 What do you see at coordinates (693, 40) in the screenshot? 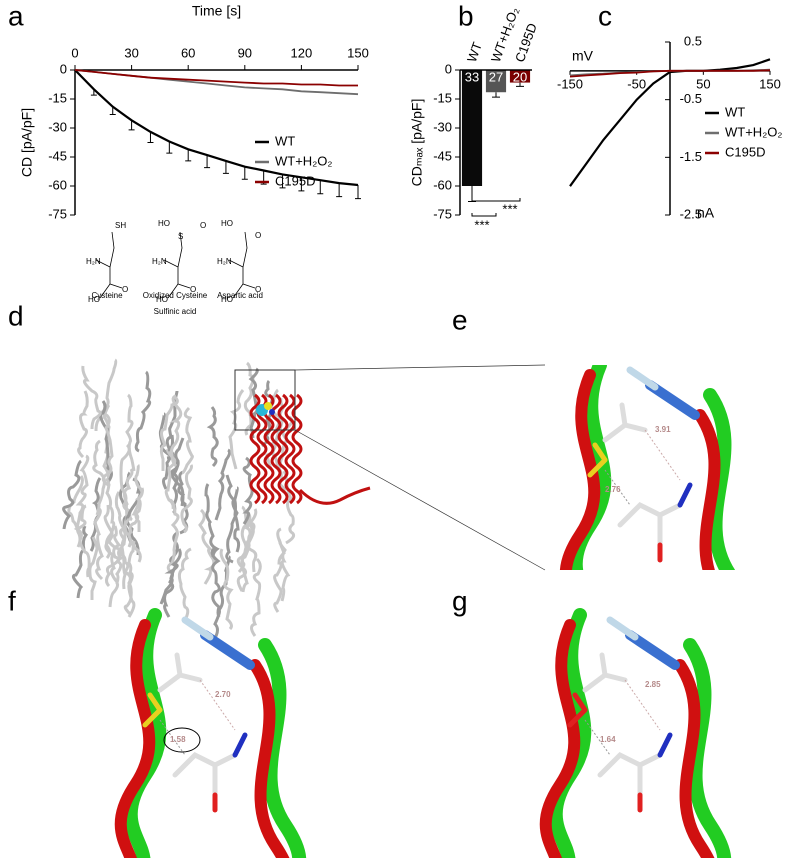
I see `y-tick-label: 0.5` at bounding box center [693, 40].